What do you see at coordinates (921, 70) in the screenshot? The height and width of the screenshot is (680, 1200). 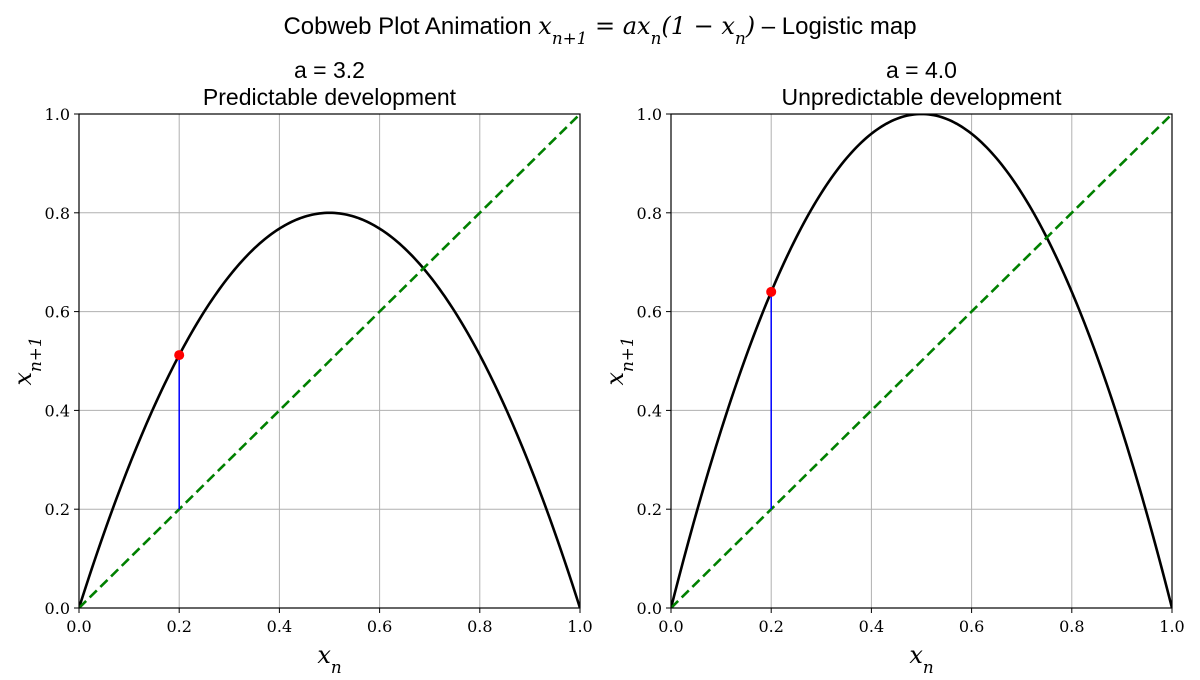 I see `chart-title: a = 4.0` at bounding box center [921, 70].